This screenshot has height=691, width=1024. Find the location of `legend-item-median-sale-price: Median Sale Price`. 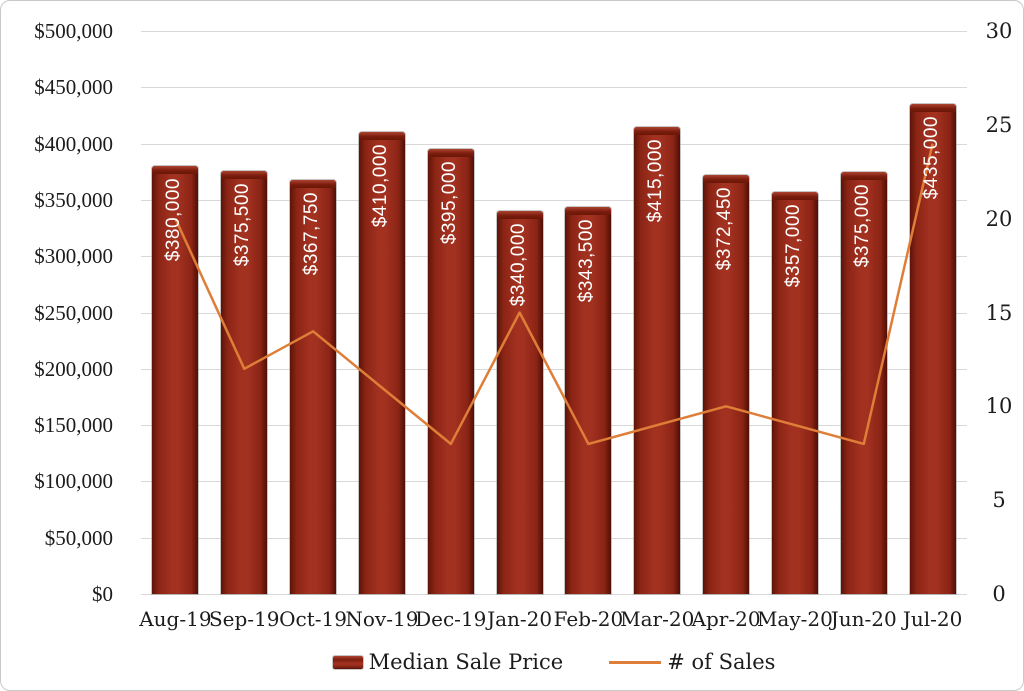

legend-item-median-sale-price: Median Sale Price is located at coordinates (448, 662).